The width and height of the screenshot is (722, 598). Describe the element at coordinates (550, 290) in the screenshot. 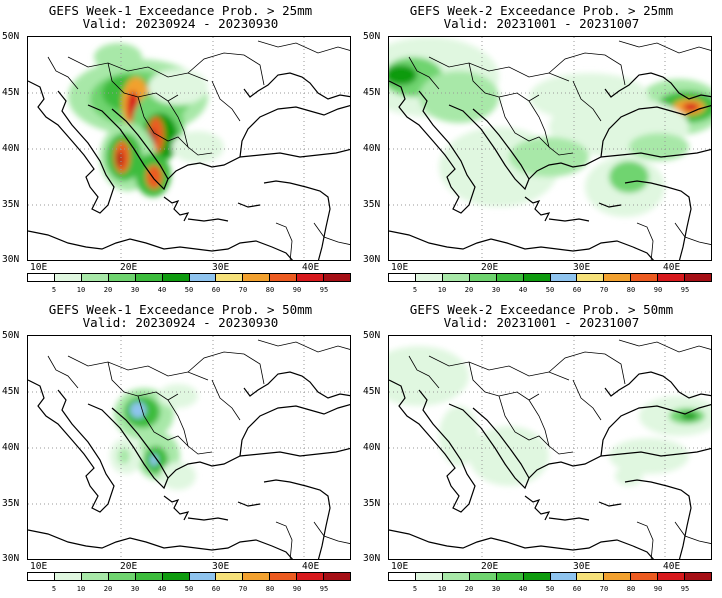

I see `colorbar-label: 50` at that location.